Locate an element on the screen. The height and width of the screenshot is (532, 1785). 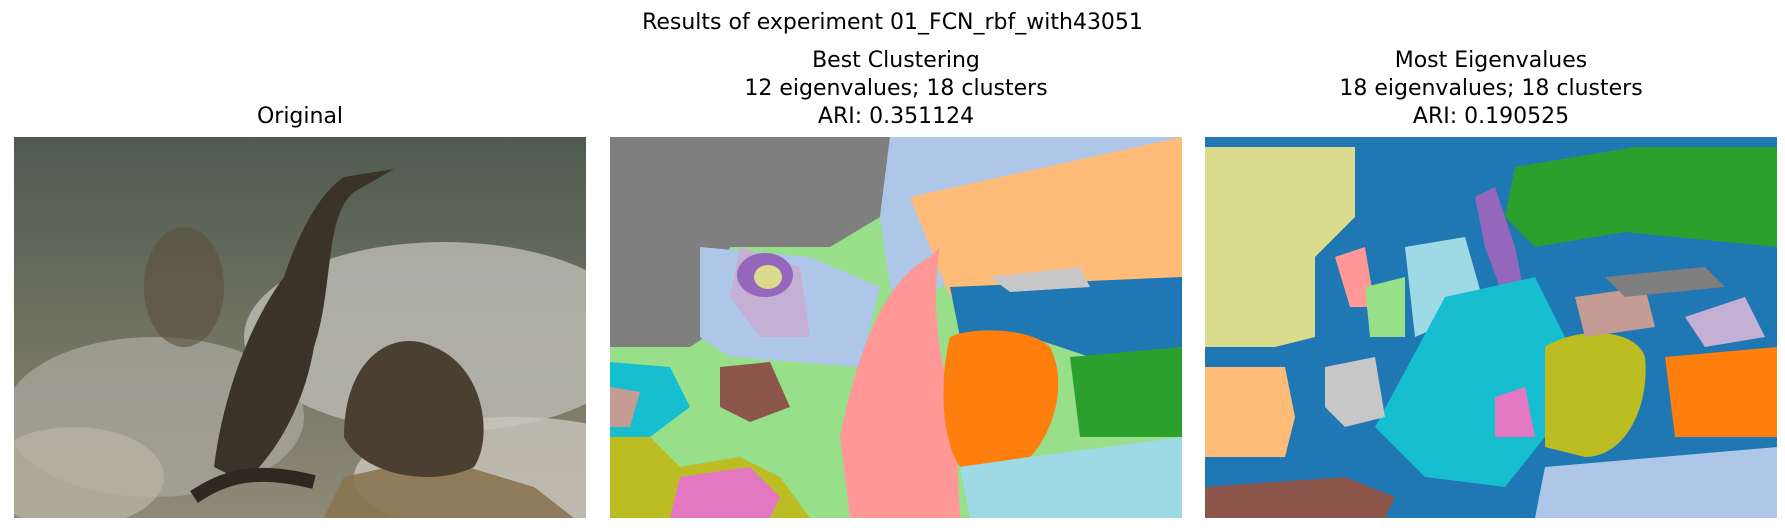
panel-title-line-3: ARI: 0.190525 is located at coordinates (1491, 116).